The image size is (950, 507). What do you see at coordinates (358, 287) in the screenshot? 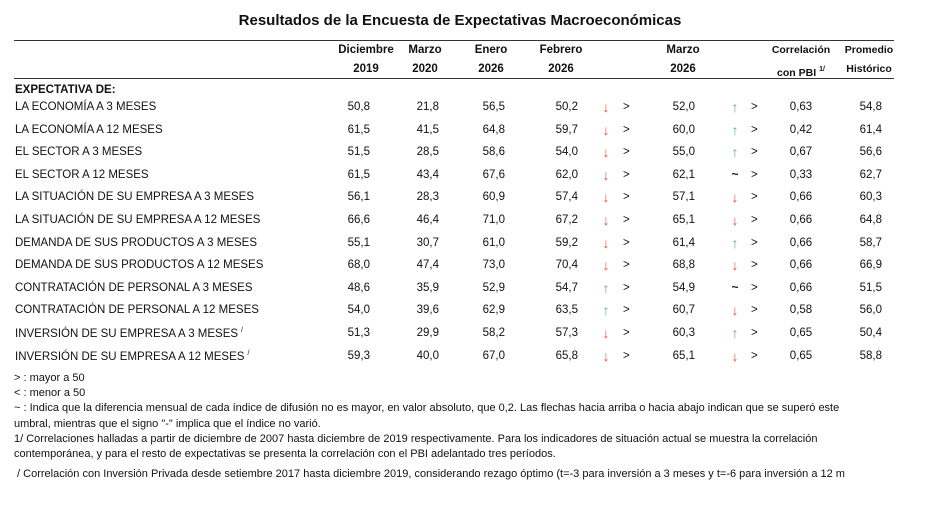
I see `cell-value: 48,6` at bounding box center [358, 287].